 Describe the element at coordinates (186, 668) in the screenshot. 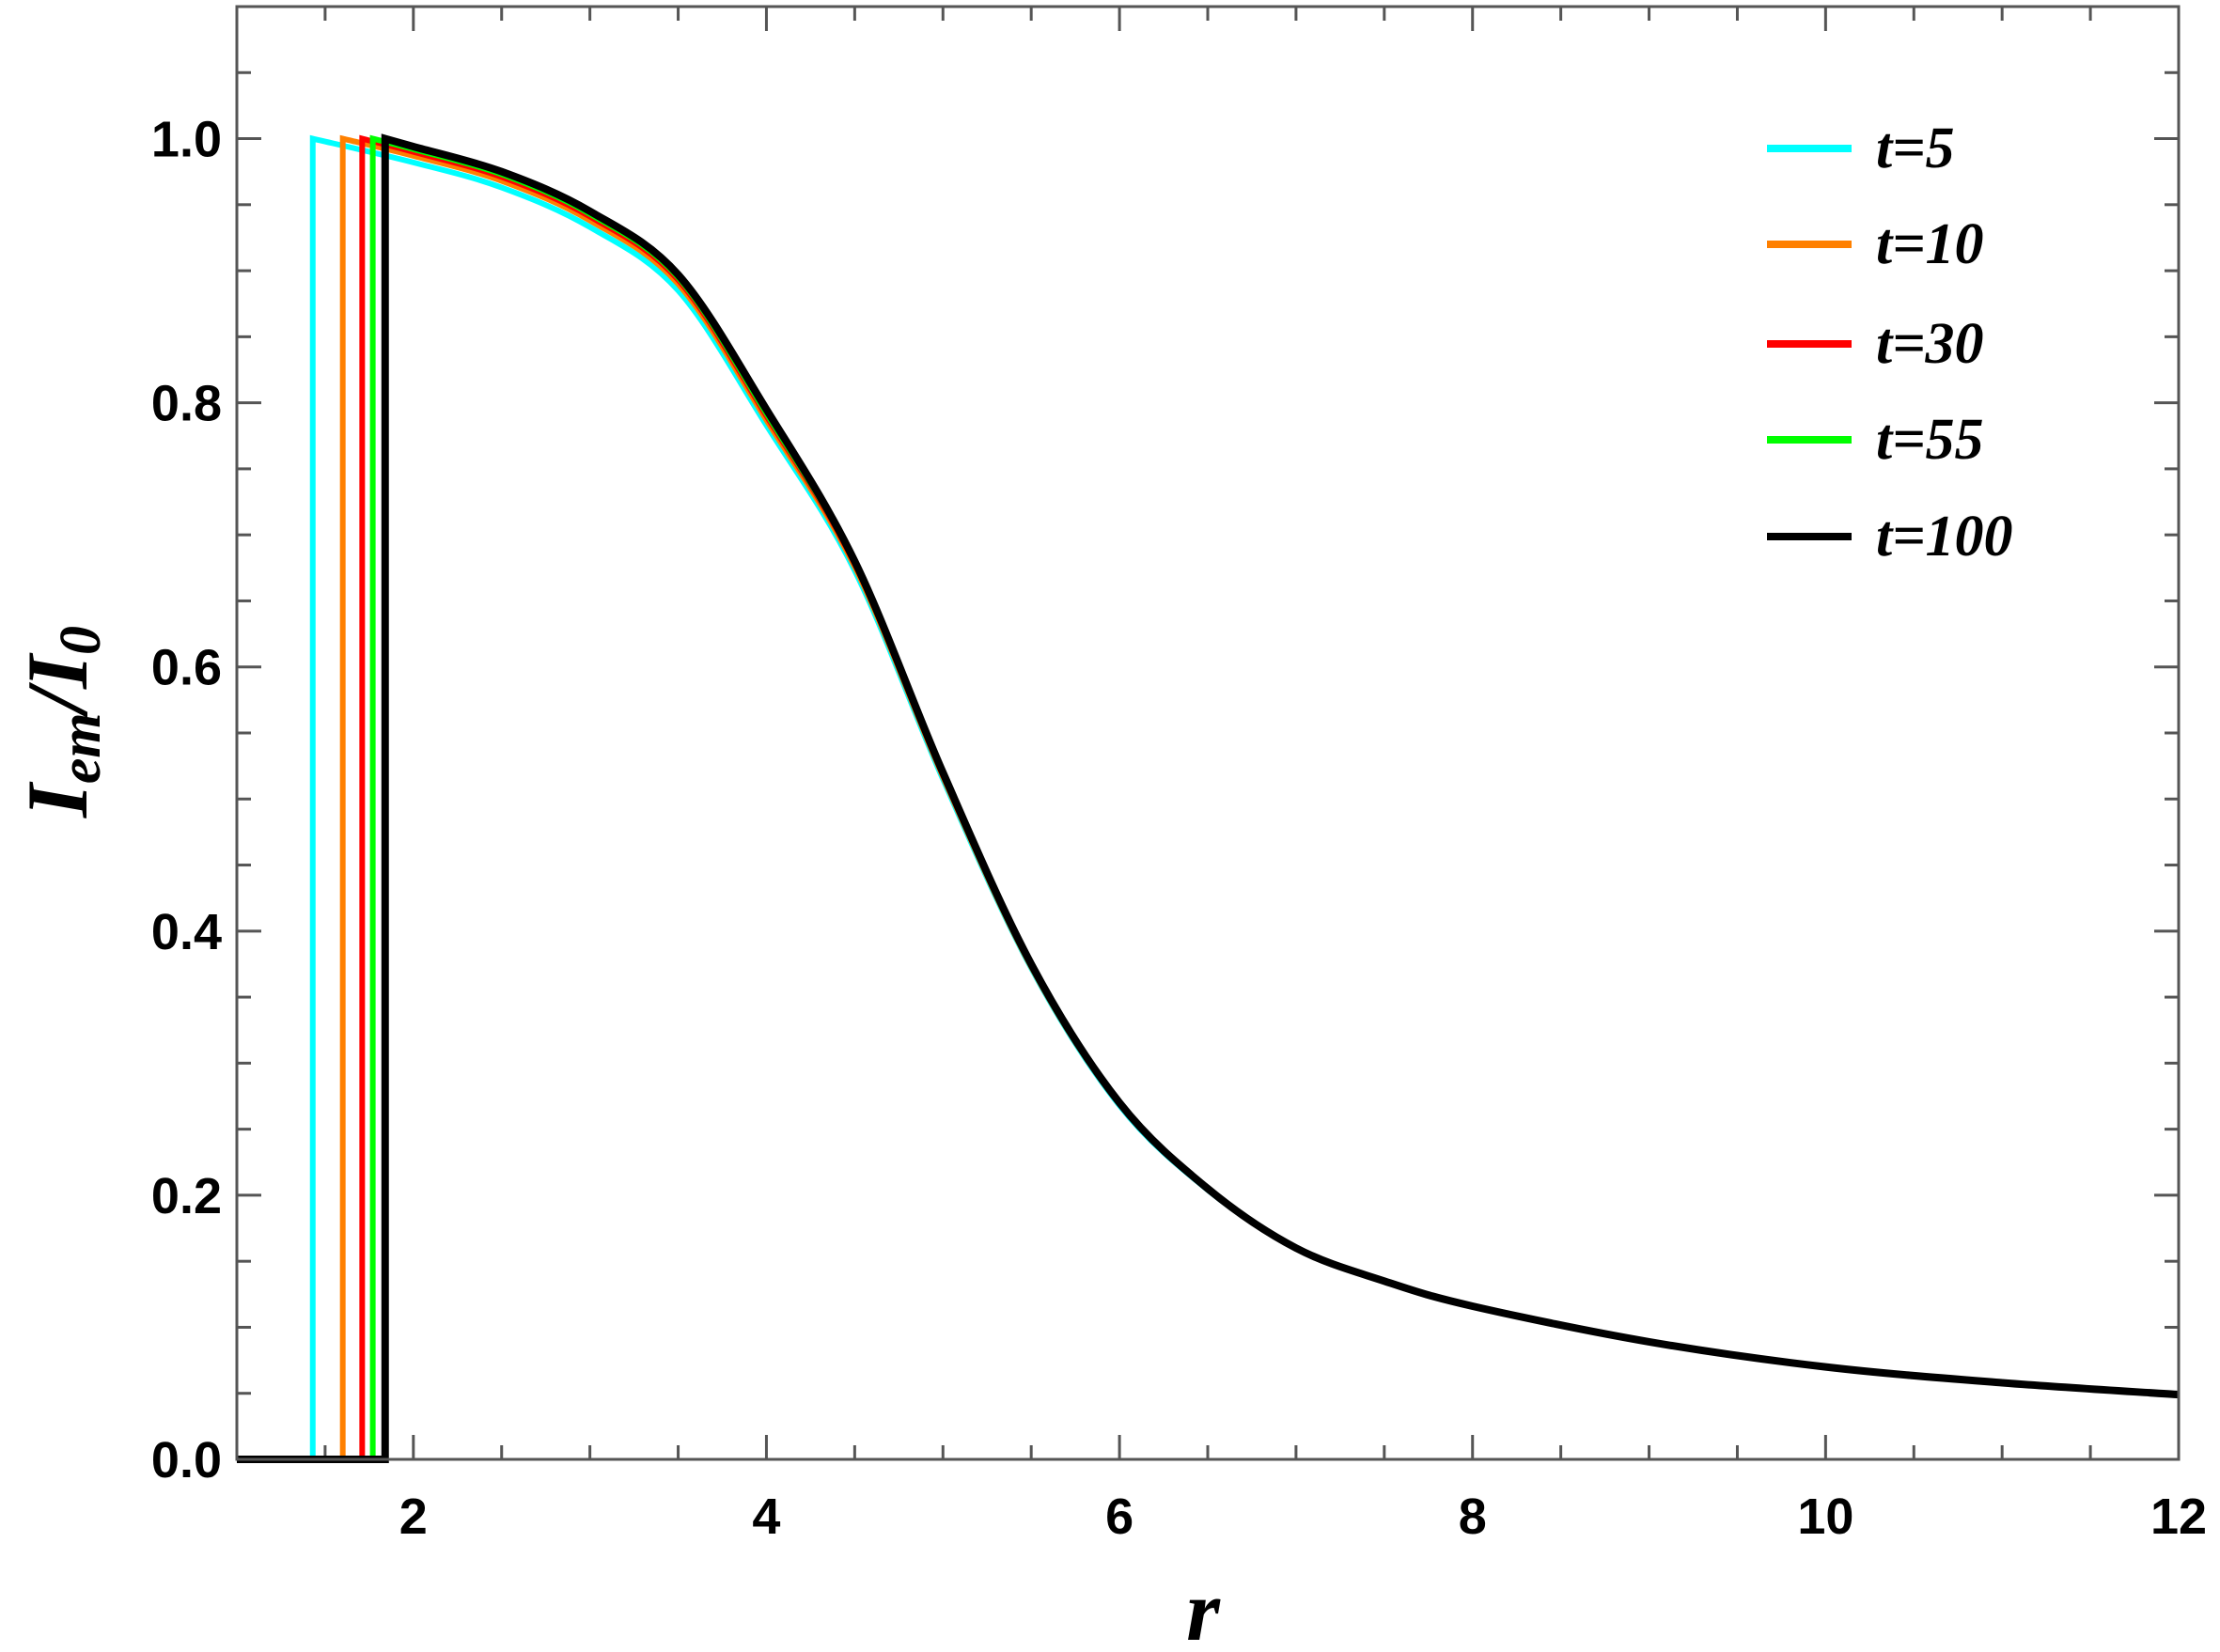

I see `y-tick-label: 0.6` at that location.